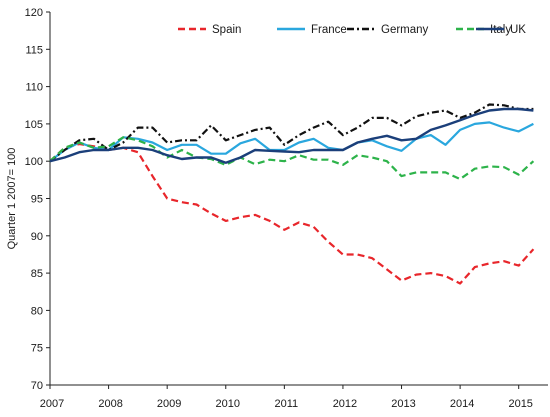 This screenshot has height=417, width=550. What do you see at coordinates (352, 30) in the screenshot?
I see `legend: SpainFranceGermanyItalyUK` at bounding box center [352, 30].